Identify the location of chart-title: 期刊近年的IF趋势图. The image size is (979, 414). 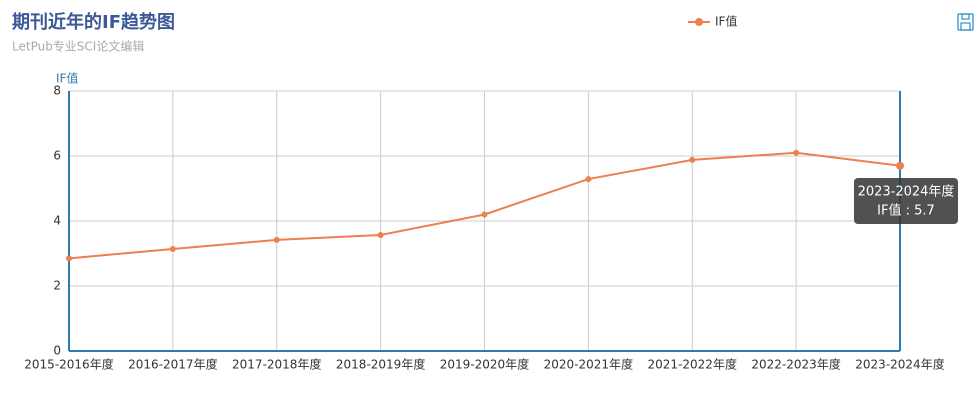
(93, 22).